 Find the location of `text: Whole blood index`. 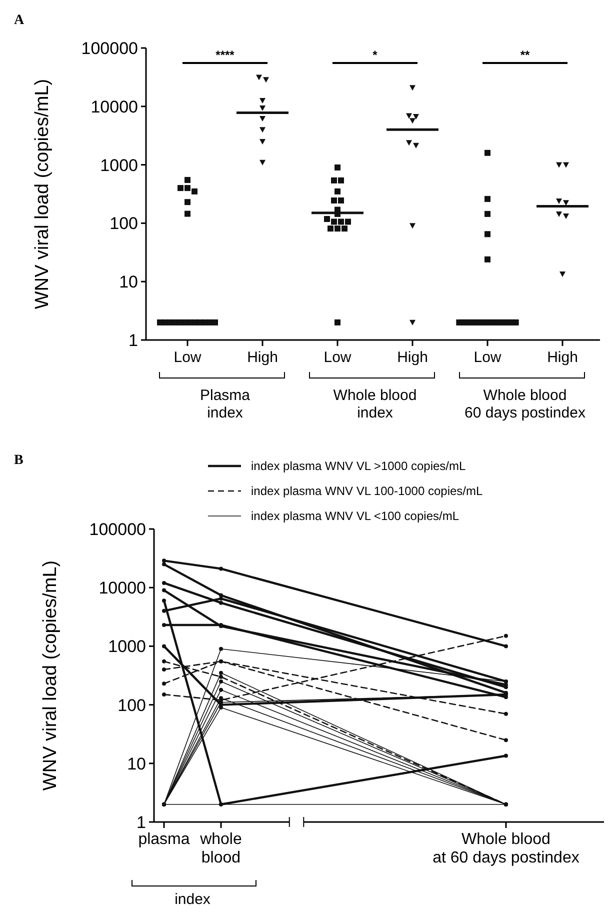

text: Whole blood index is located at coordinates (375, 404).